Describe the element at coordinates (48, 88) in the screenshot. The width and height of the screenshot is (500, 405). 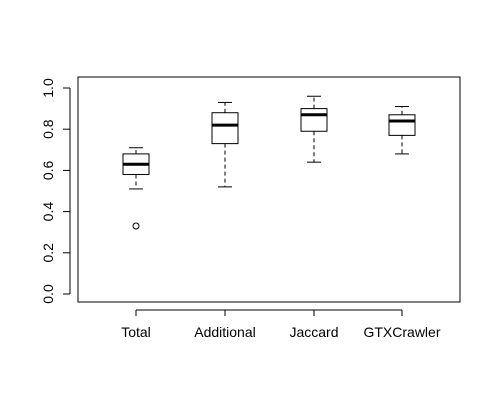
I see `y-tick-label: 1.0` at that location.